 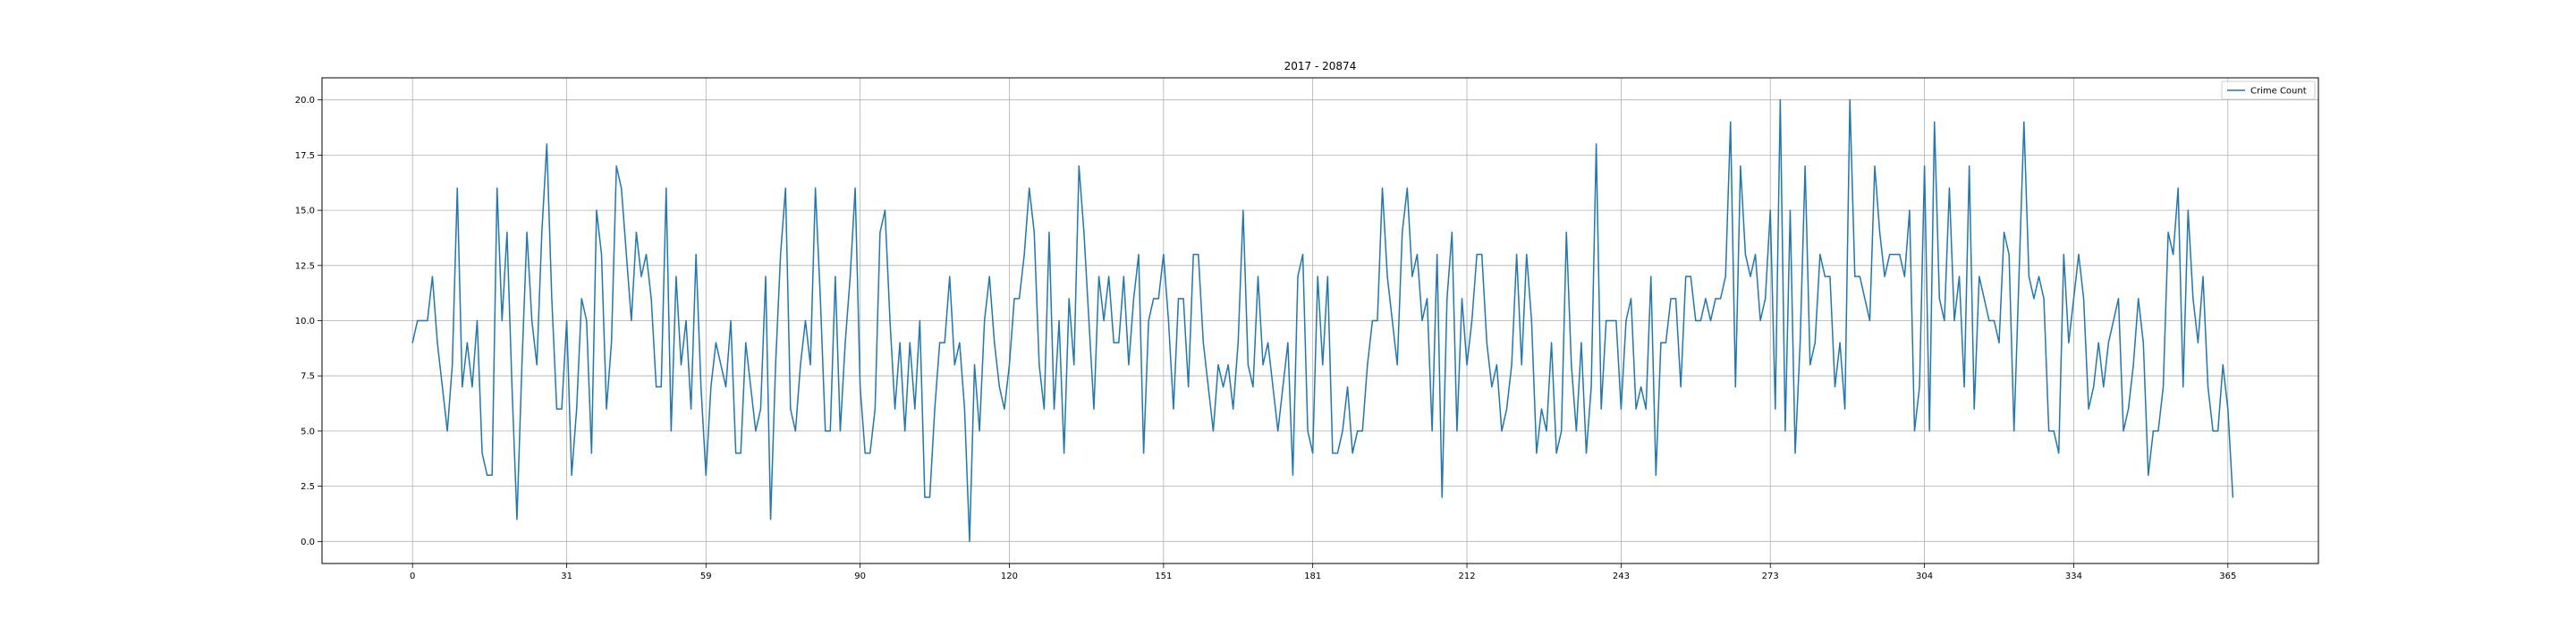 What do you see at coordinates (308, 487) in the screenshot?
I see `y-tick-label: 2.5` at bounding box center [308, 487].